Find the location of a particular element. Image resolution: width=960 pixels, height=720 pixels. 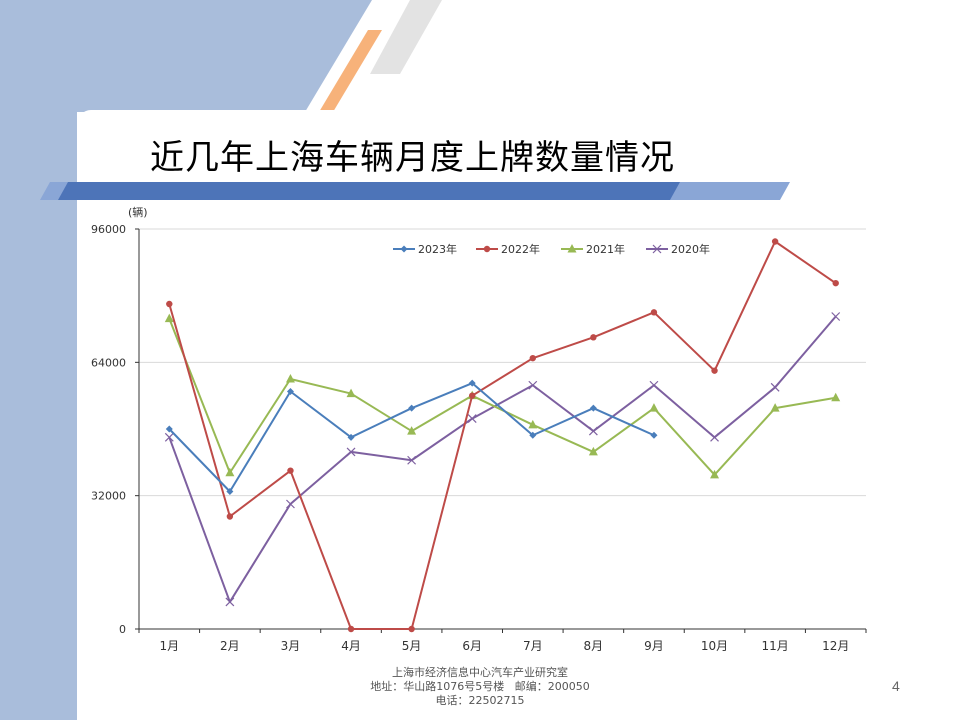

legend-label: 2022年 is located at coordinates (520, 249).